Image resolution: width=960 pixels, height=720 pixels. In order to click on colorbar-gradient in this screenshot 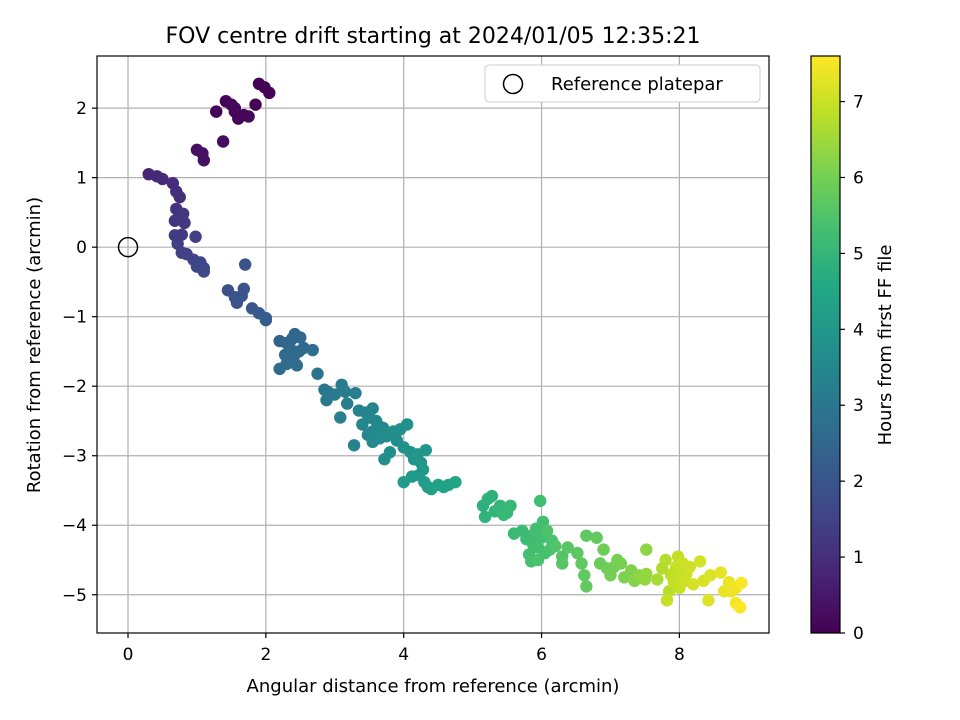, I will do `click(825, 344)`.